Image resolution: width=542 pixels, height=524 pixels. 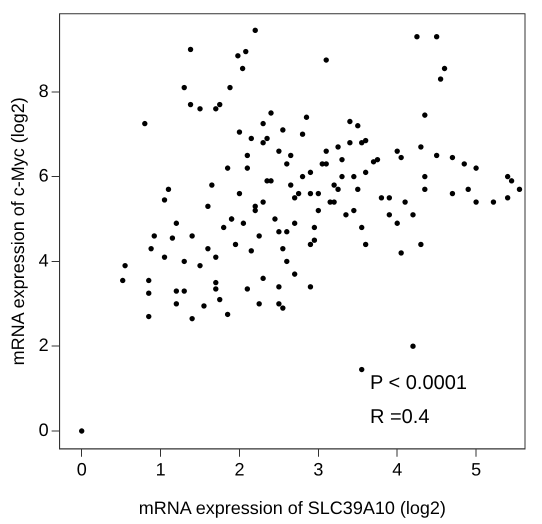 What do you see at coordinates (43, 430) in the screenshot?
I see `y-tick-label: 0` at bounding box center [43, 430].